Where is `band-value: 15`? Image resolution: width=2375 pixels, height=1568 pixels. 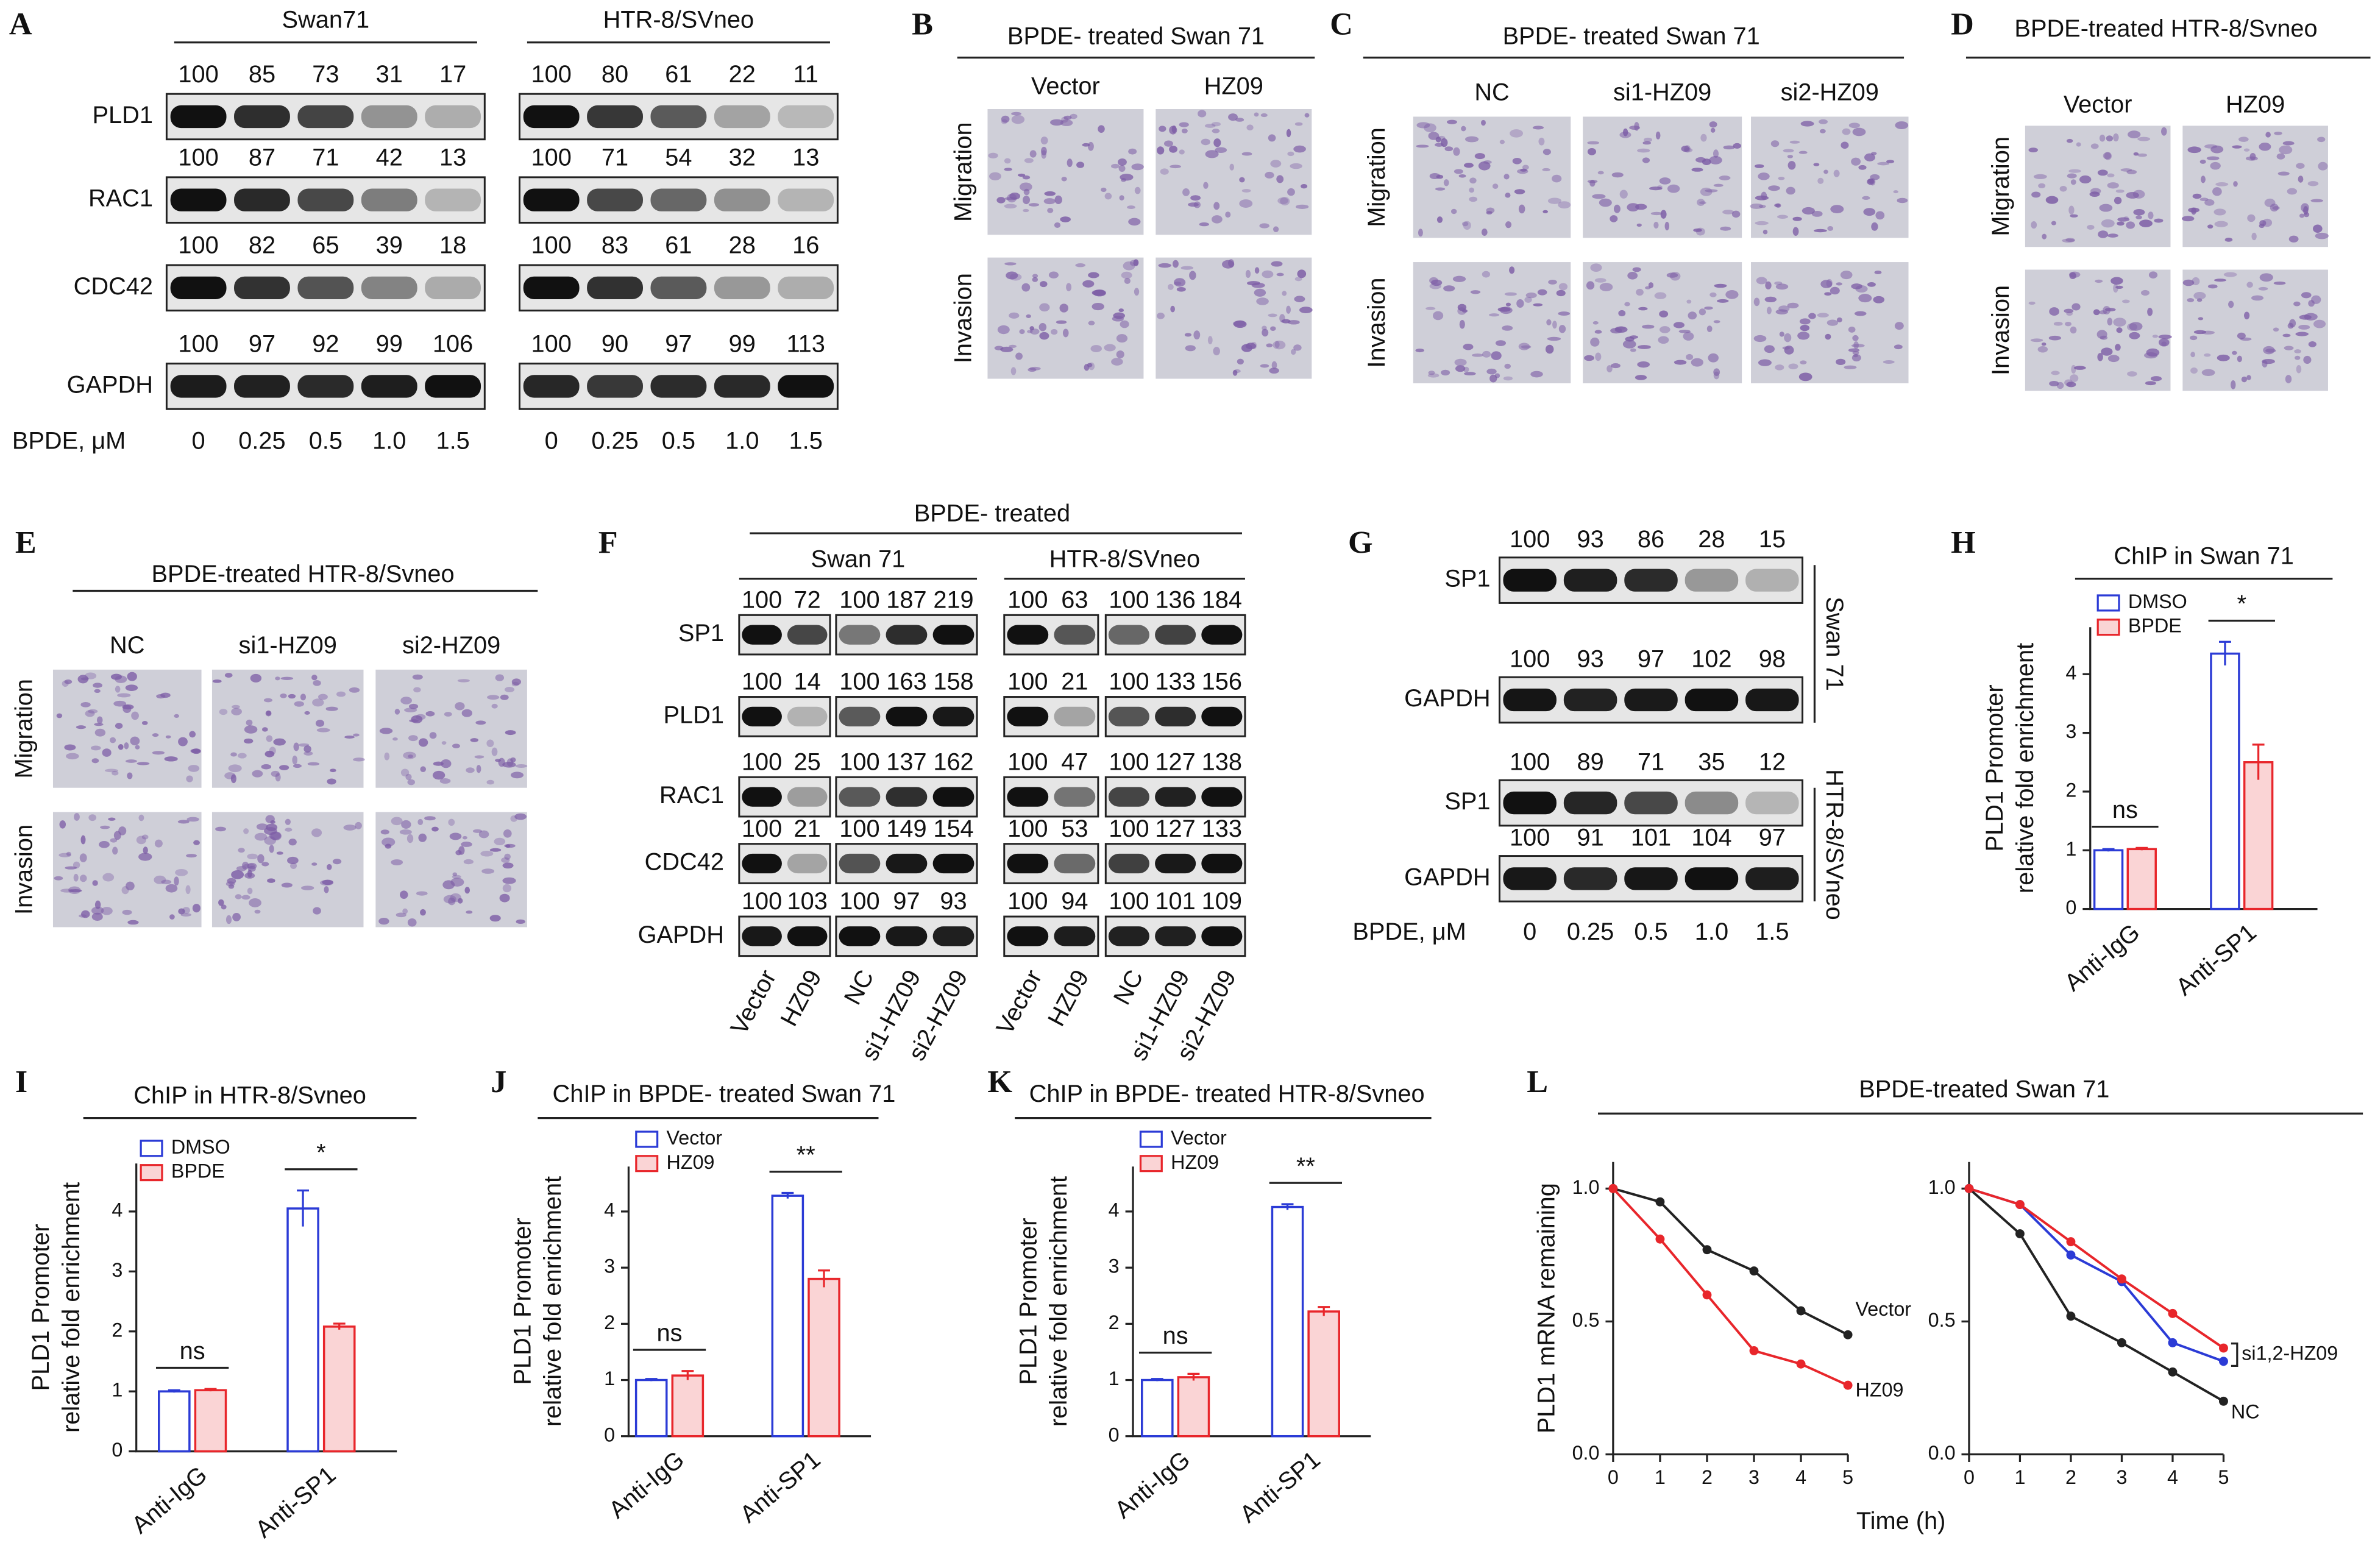
band-value: 15 is located at coordinates (1772, 539).